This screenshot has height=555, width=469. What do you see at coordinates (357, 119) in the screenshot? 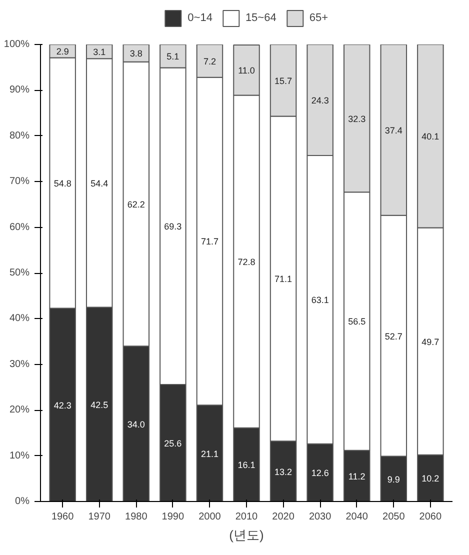
I see `data-label: 32.3` at bounding box center [357, 119].